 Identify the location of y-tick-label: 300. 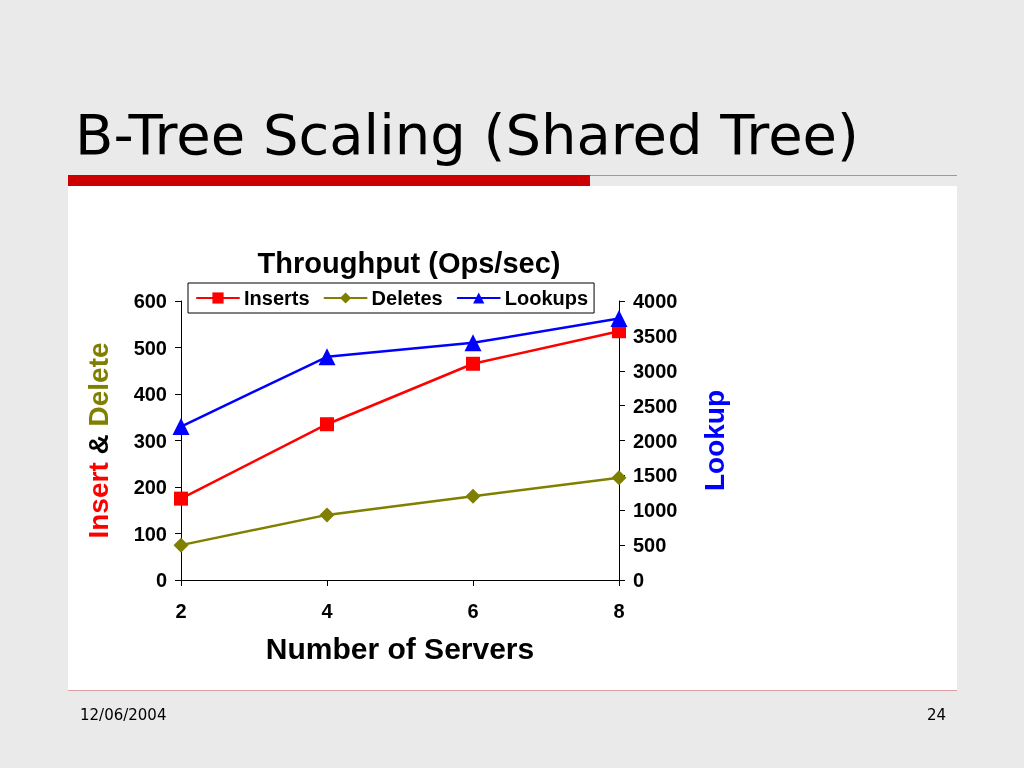
(150, 440).